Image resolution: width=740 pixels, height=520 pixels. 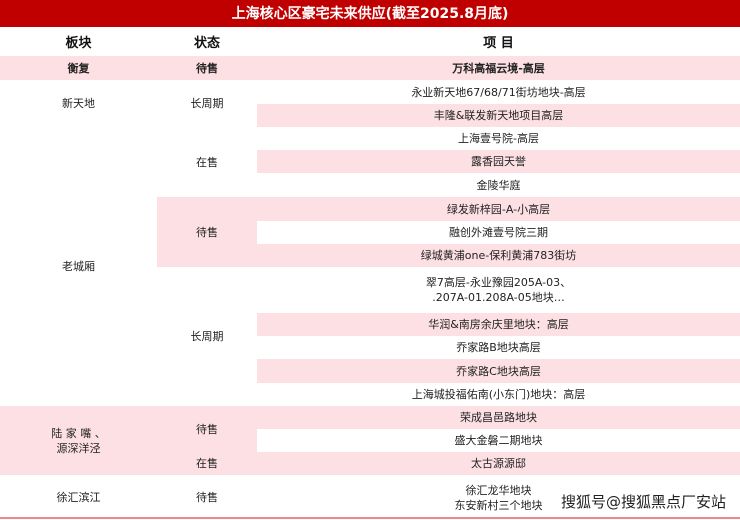 I want to click on region-cell: 衡复, so click(x=78, y=68).